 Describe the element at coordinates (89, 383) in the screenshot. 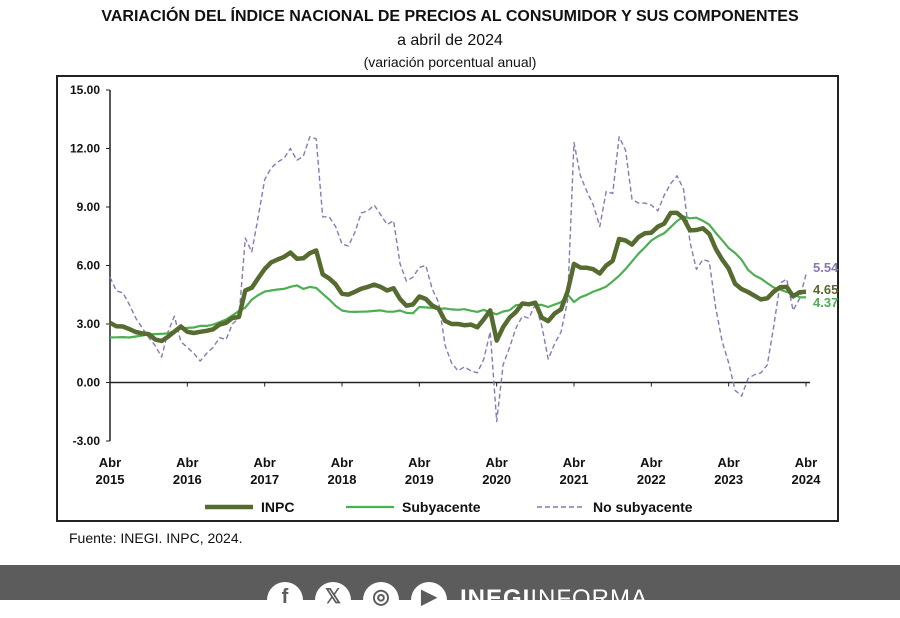

I see `y-tick-label: 0.00` at that location.